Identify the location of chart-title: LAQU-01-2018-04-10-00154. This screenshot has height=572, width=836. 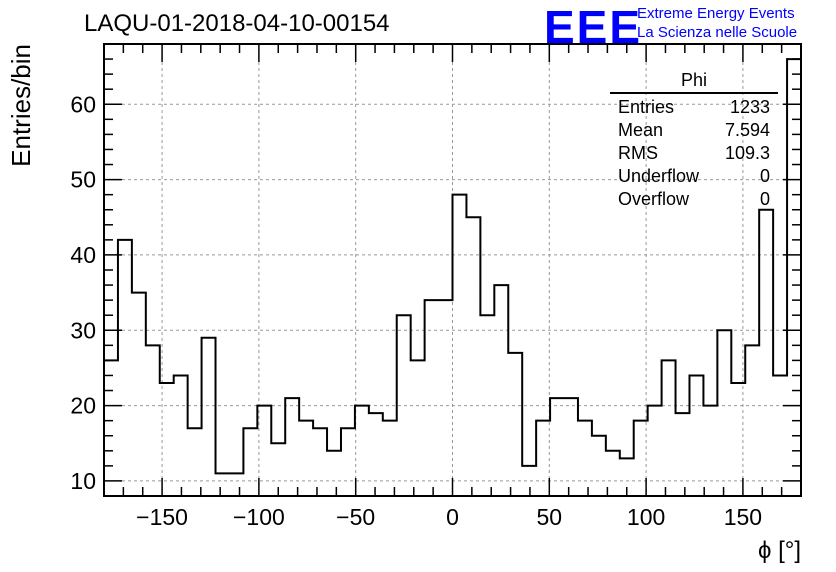
(237, 23).